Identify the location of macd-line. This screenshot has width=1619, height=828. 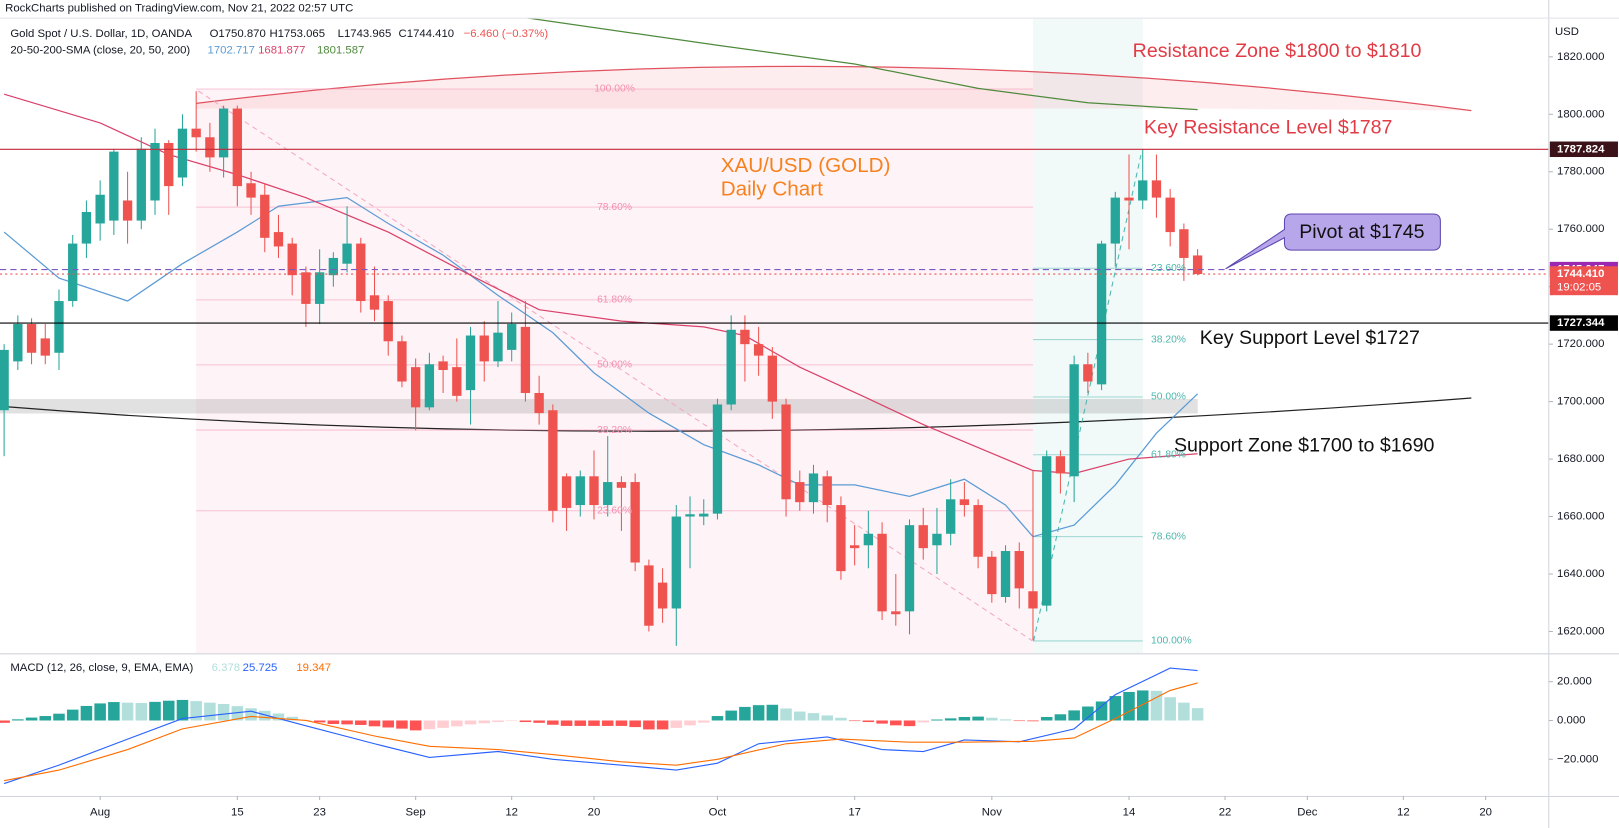
(600, 726).